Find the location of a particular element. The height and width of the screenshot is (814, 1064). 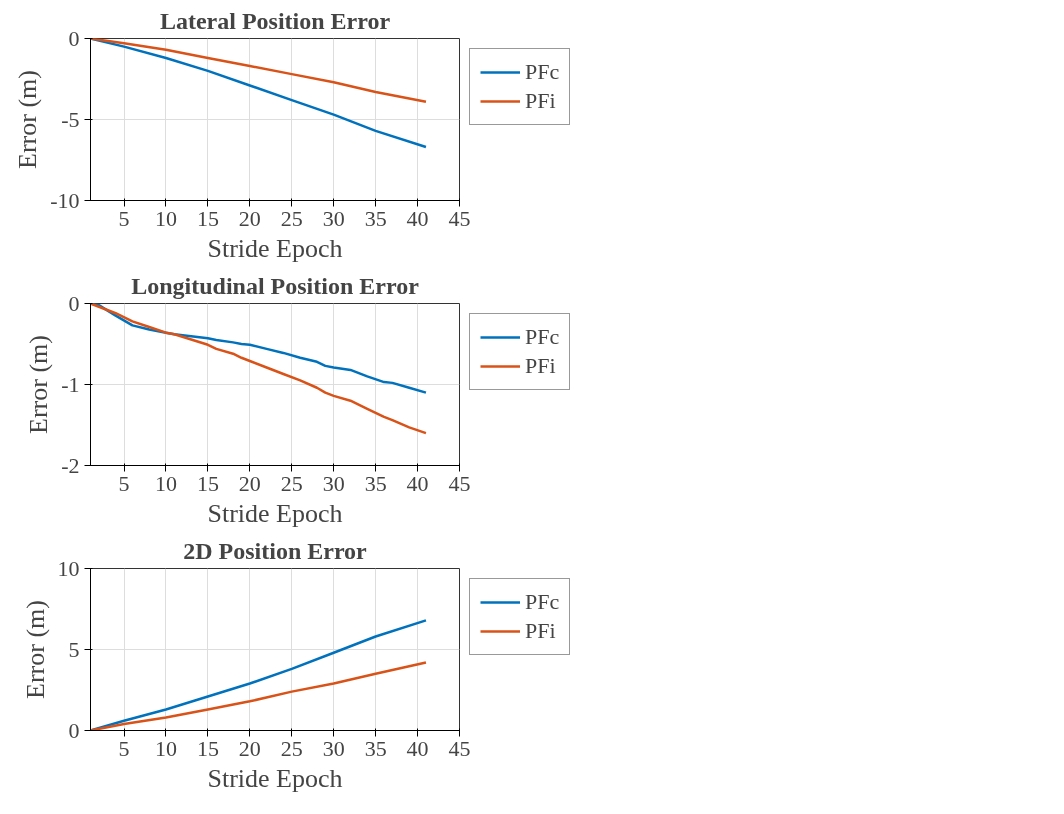

chart-title: Lateral Position Error is located at coordinates (275, 20).